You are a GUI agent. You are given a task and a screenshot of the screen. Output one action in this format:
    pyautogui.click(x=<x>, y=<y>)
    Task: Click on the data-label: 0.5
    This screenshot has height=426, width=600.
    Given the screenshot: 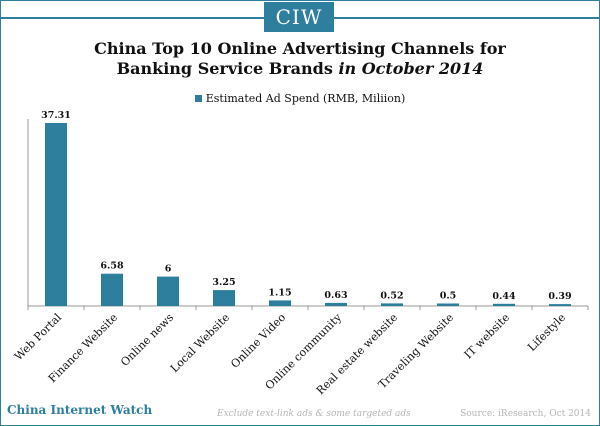 What is the action you would take?
    pyautogui.click(x=448, y=296)
    